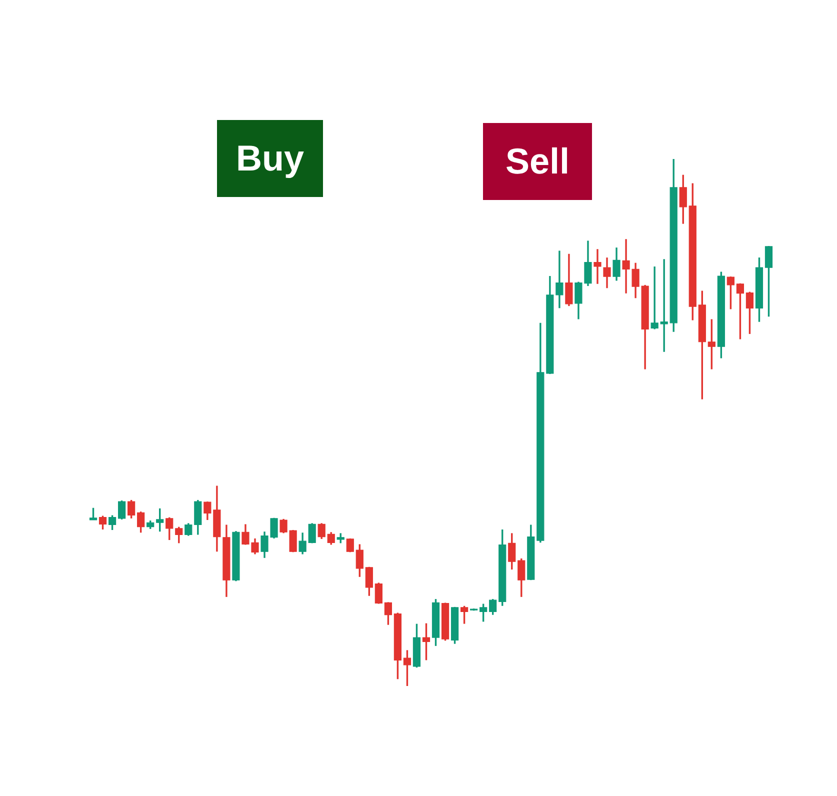 The image size is (837, 796). Describe the element at coordinates (270, 158) in the screenshot. I see `annotation: Buy` at that location.